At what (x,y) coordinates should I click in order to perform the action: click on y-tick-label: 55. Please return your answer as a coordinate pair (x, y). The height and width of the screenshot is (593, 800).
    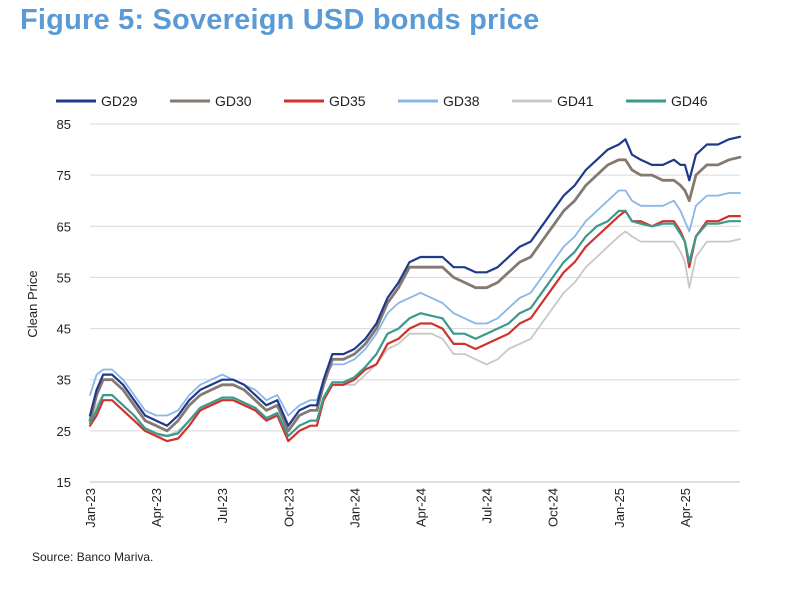
    Looking at the image, I should click on (64, 277).